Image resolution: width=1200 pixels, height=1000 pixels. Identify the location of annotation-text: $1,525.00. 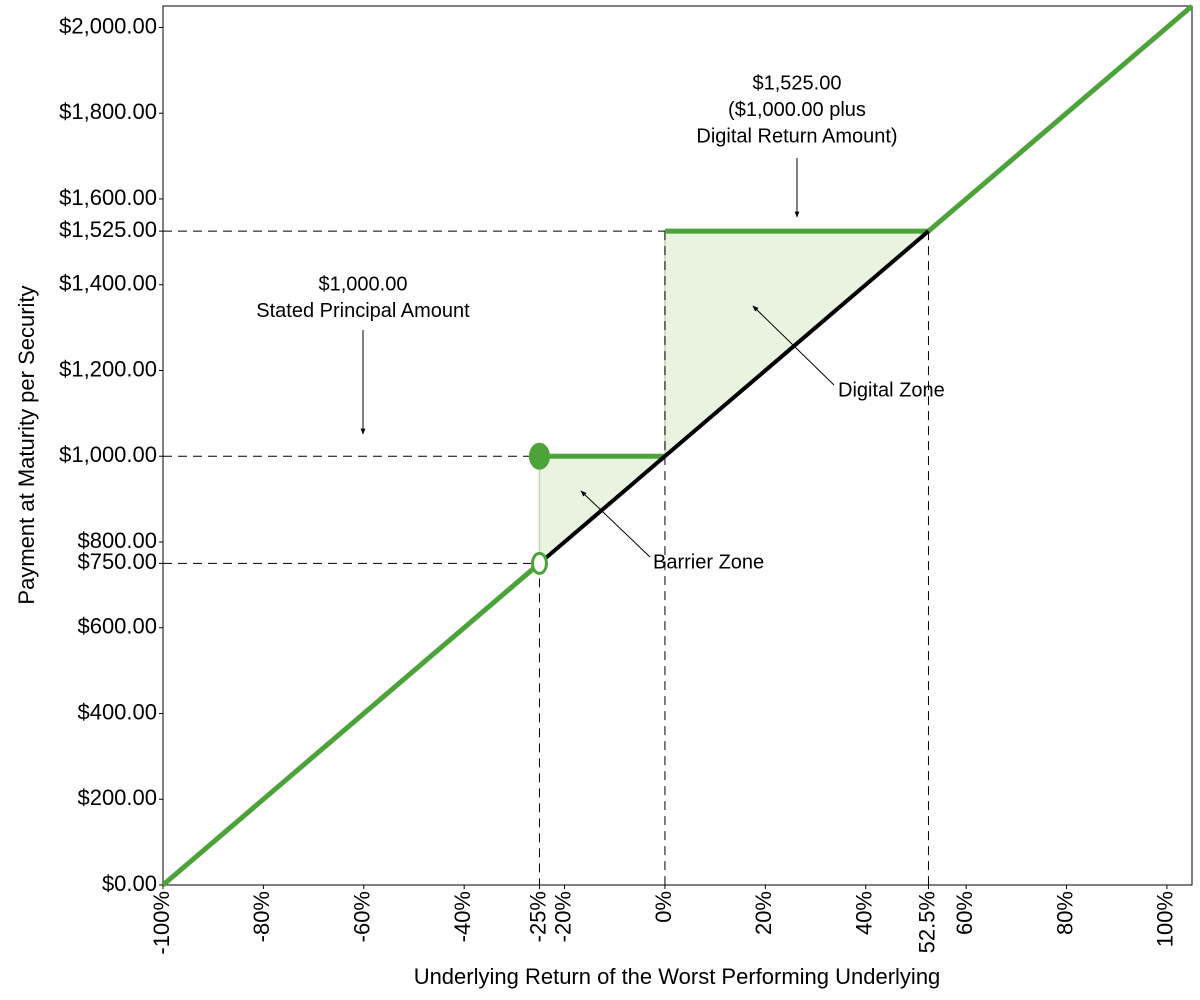
(797, 83).